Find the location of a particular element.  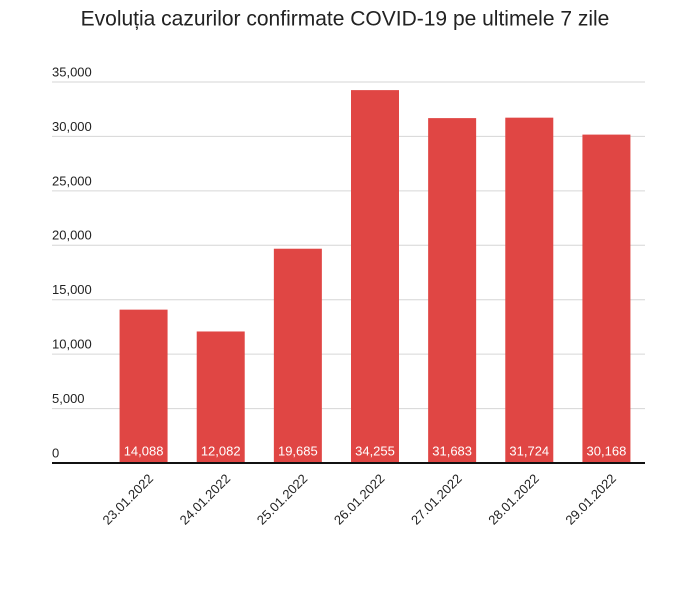

y-tick-label: 30,000 is located at coordinates (72, 126).